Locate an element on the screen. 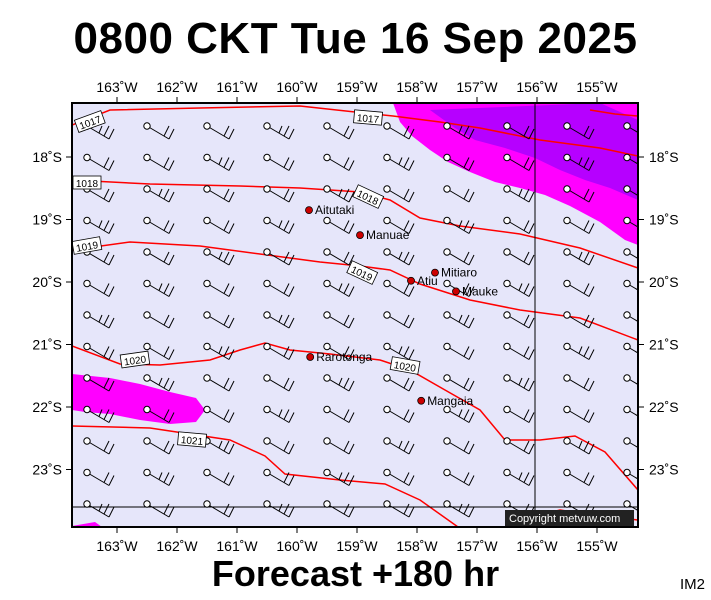 This screenshot has height=600, width=711. lat-label-right: 18˚S is located at coordinates (664, 157).